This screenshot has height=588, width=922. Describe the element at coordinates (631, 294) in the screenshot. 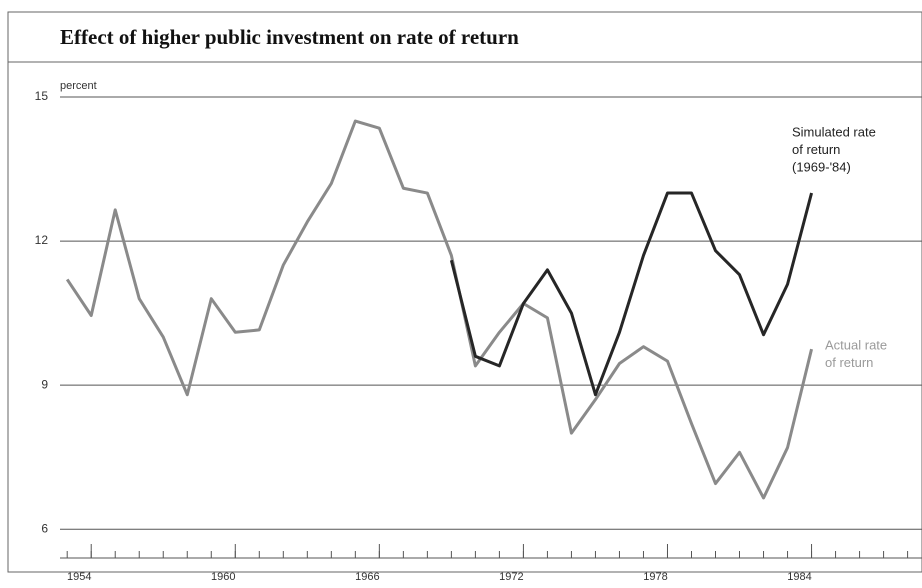

I see `series-line` at that location.